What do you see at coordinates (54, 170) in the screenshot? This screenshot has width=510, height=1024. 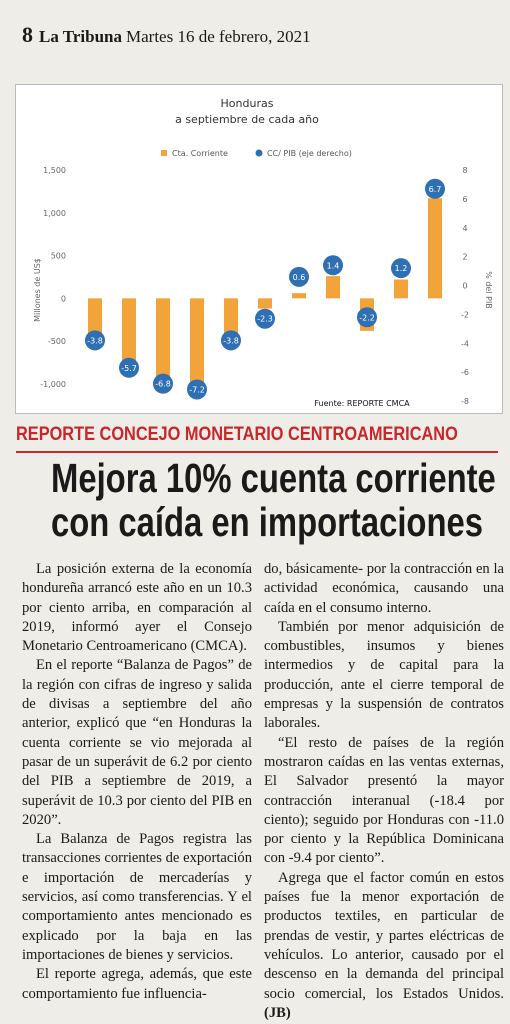 I see `y-tick-label: 1,500` at bounding box center [54, 170].